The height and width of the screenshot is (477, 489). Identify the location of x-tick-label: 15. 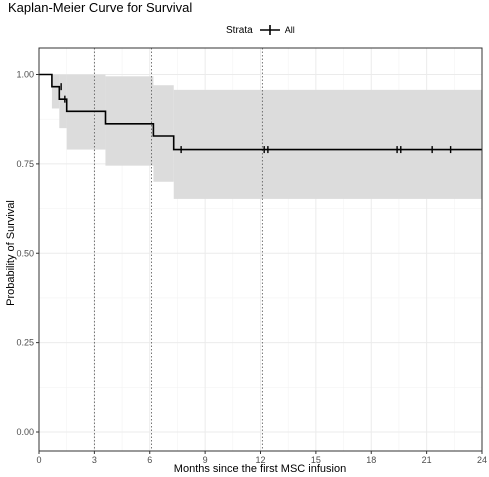
(316, 460).